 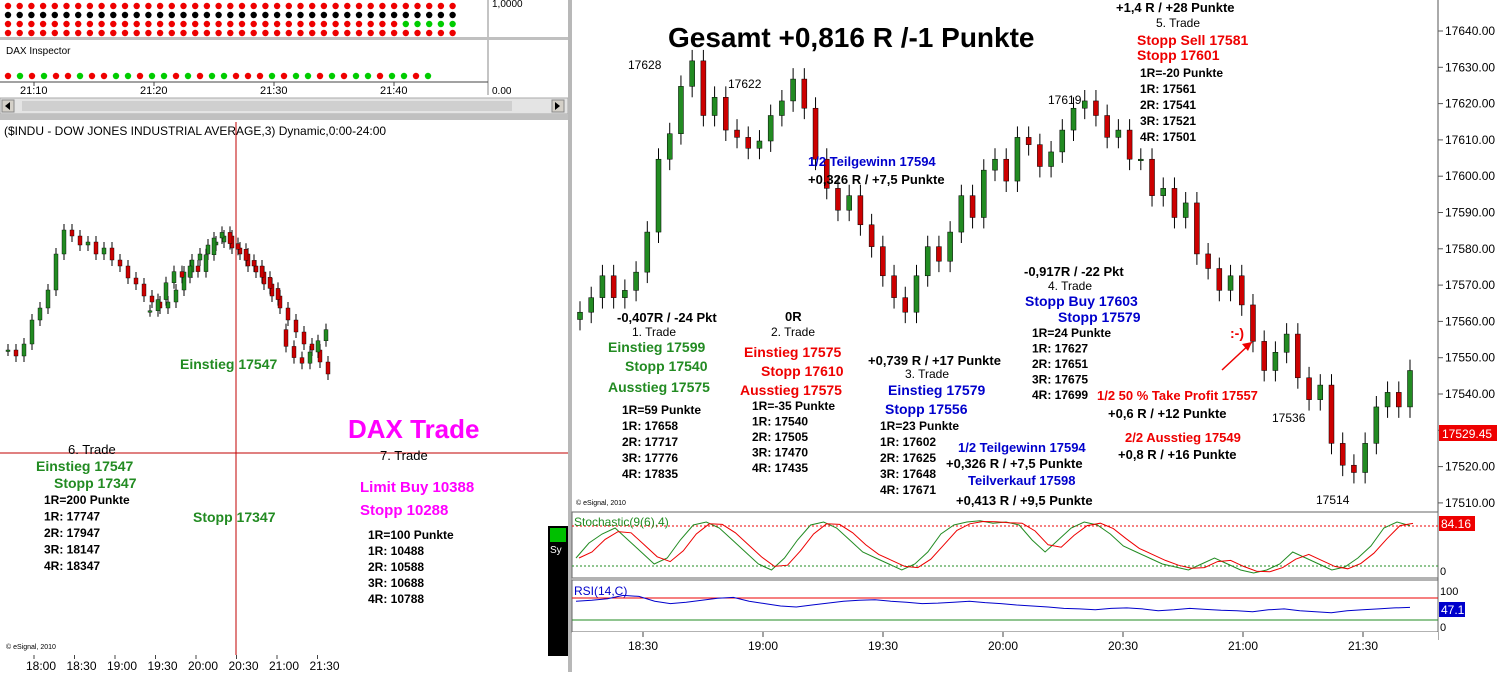 I want to click on stochastic-pane, so click(x=1005, y=545).